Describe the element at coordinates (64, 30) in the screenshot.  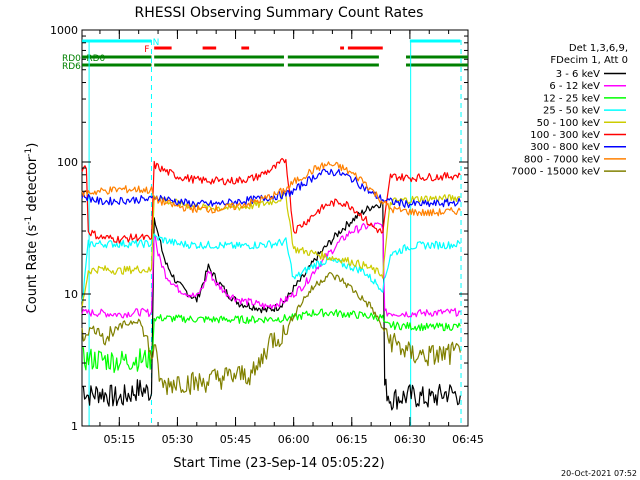
I see `y-tick-label: 1000` at that location.